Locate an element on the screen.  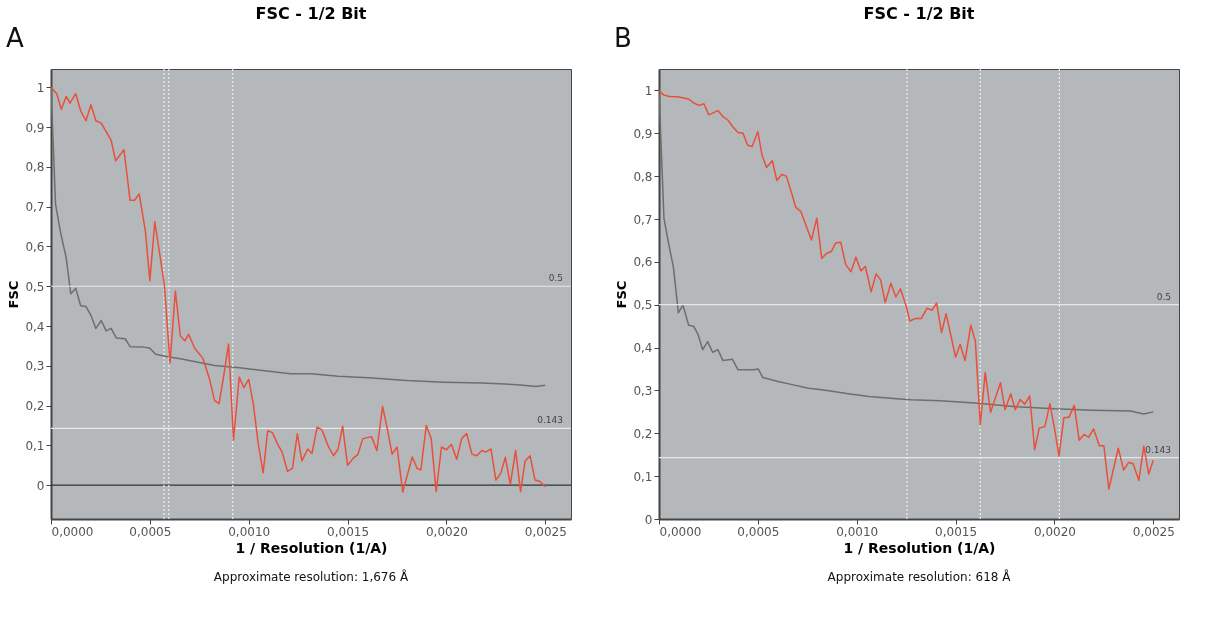
text: A is located at coordinates (15, 38).